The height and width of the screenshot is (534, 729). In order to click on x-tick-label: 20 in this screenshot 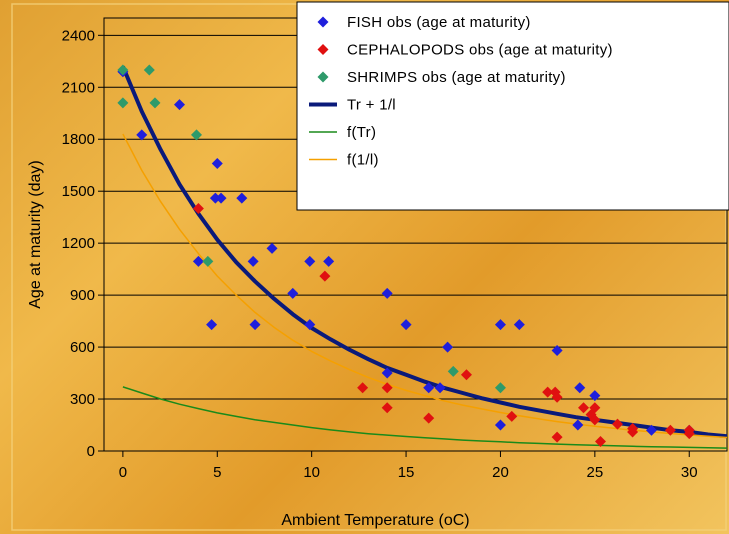, I will do `click(500, 472)`.